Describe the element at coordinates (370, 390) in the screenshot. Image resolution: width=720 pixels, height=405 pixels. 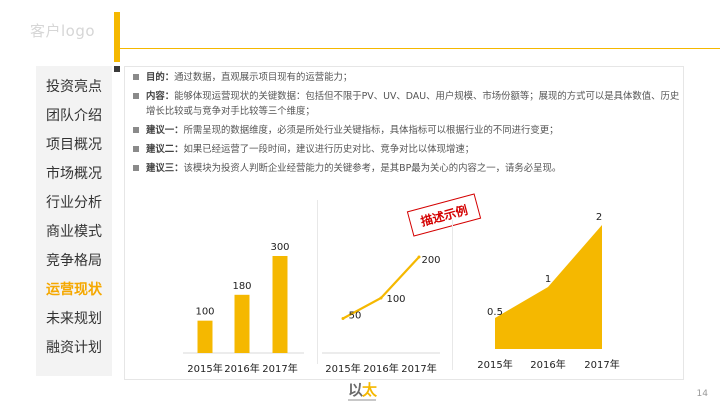
I see `svg-text: 太` at that location.